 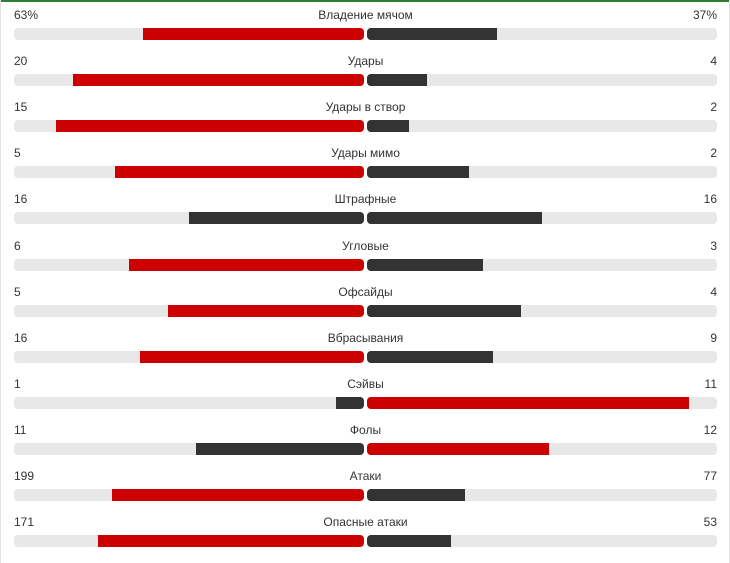 What do you see at coordinates (24, 476) in the screenshot?
I see `home-value: 199` at bounding box center [24, 476].